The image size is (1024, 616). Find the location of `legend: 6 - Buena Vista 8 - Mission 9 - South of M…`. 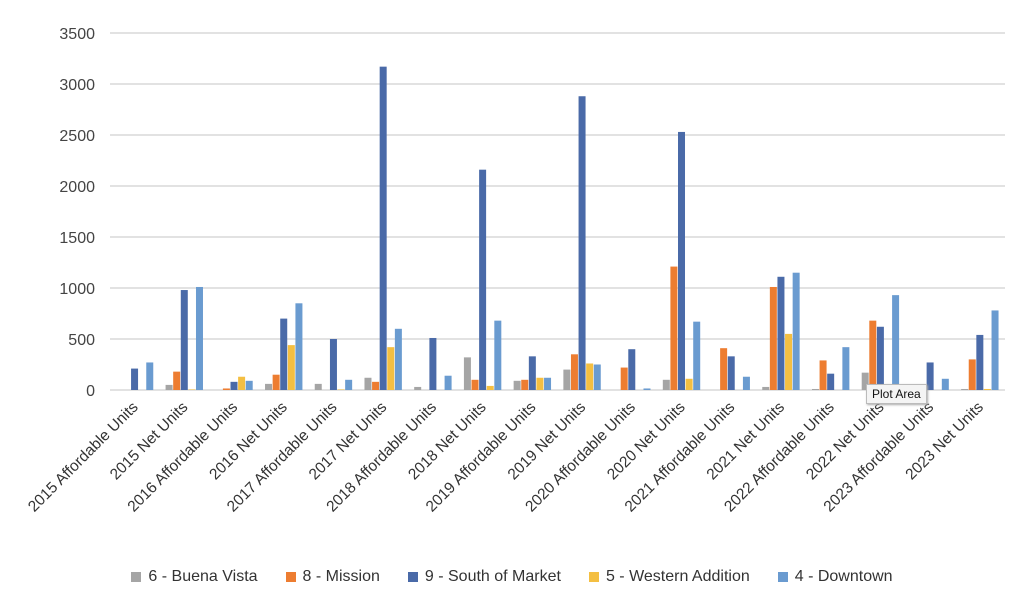

legend: 6 - Buena Vista 8 - Mission 9 - South of M… is located at coordinates (512, 577).